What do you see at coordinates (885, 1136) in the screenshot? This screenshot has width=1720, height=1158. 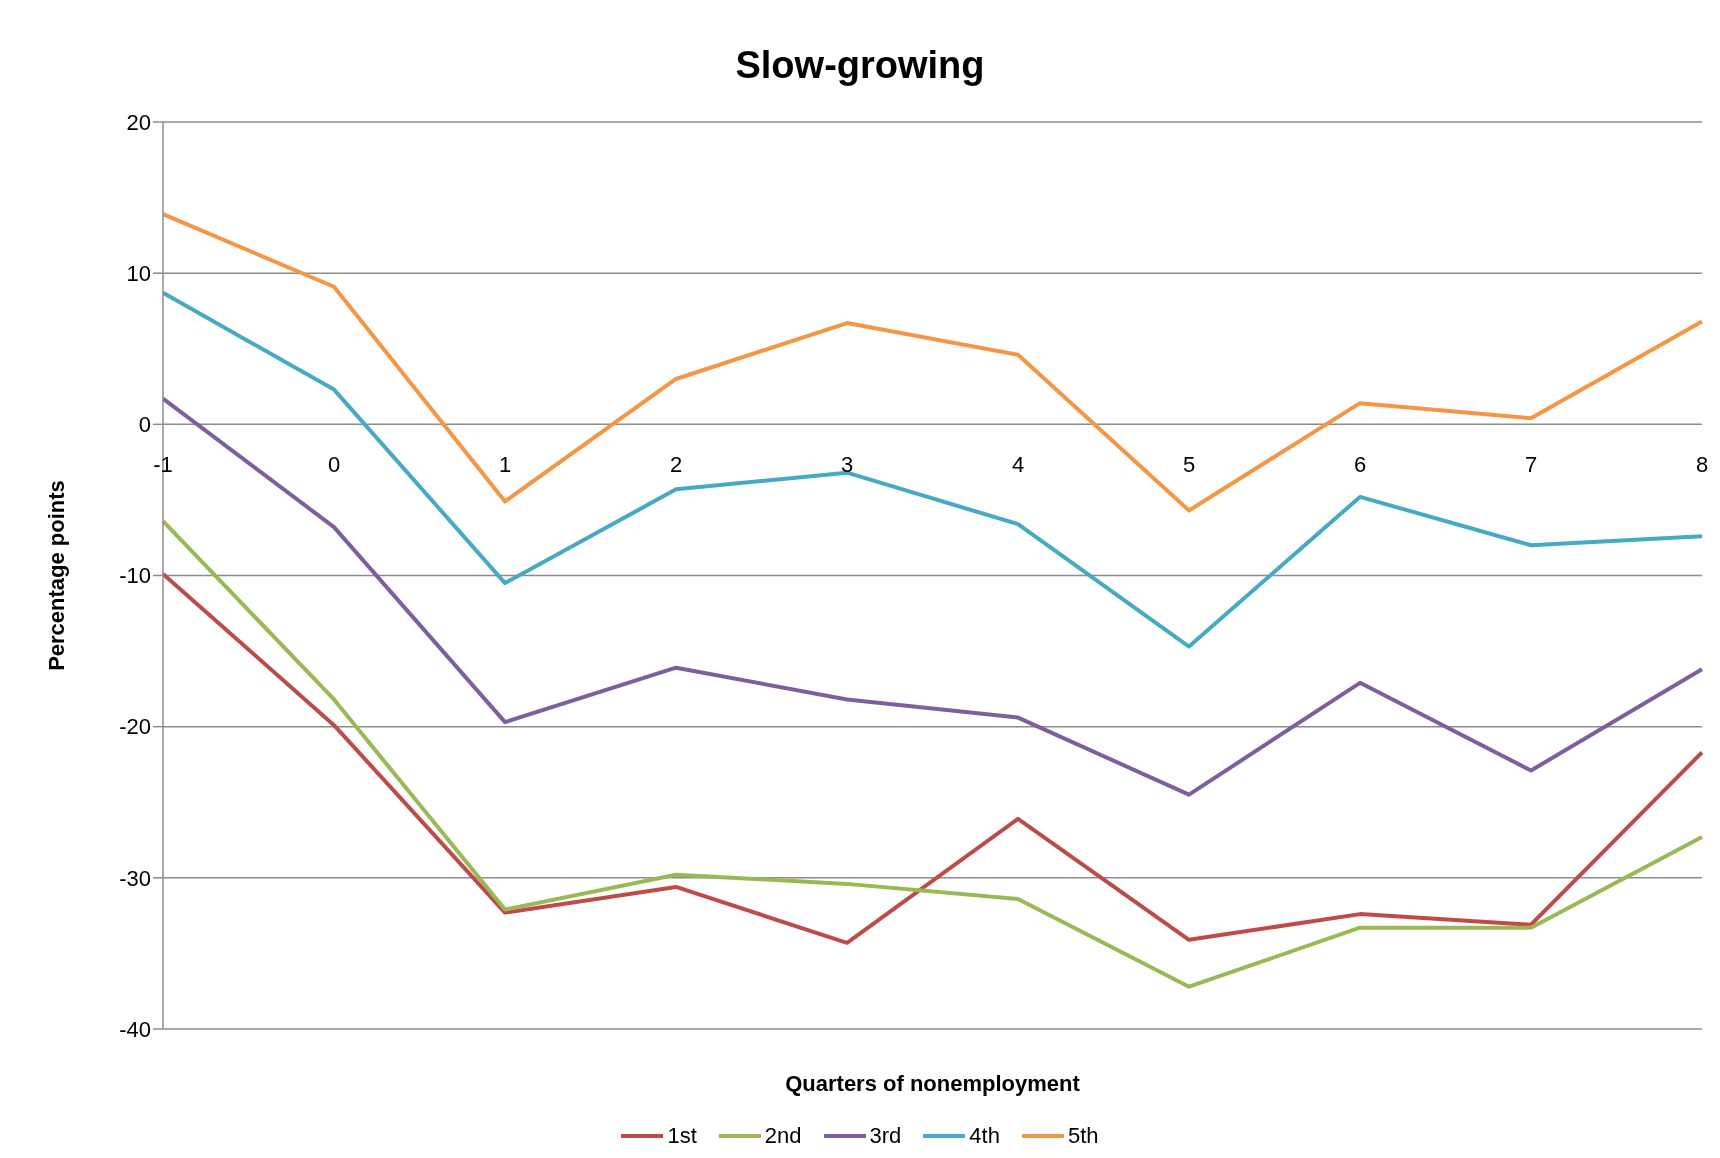 I see `legend-label: 3rd` at bounding box center [885, 1136].